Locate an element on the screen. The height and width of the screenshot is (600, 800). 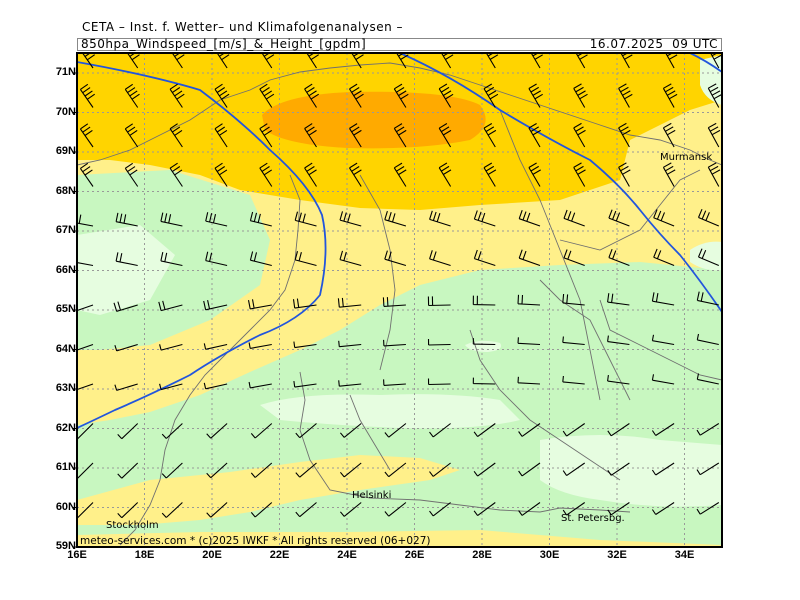
lon-label: 30E is located at coordinates (549, 555).